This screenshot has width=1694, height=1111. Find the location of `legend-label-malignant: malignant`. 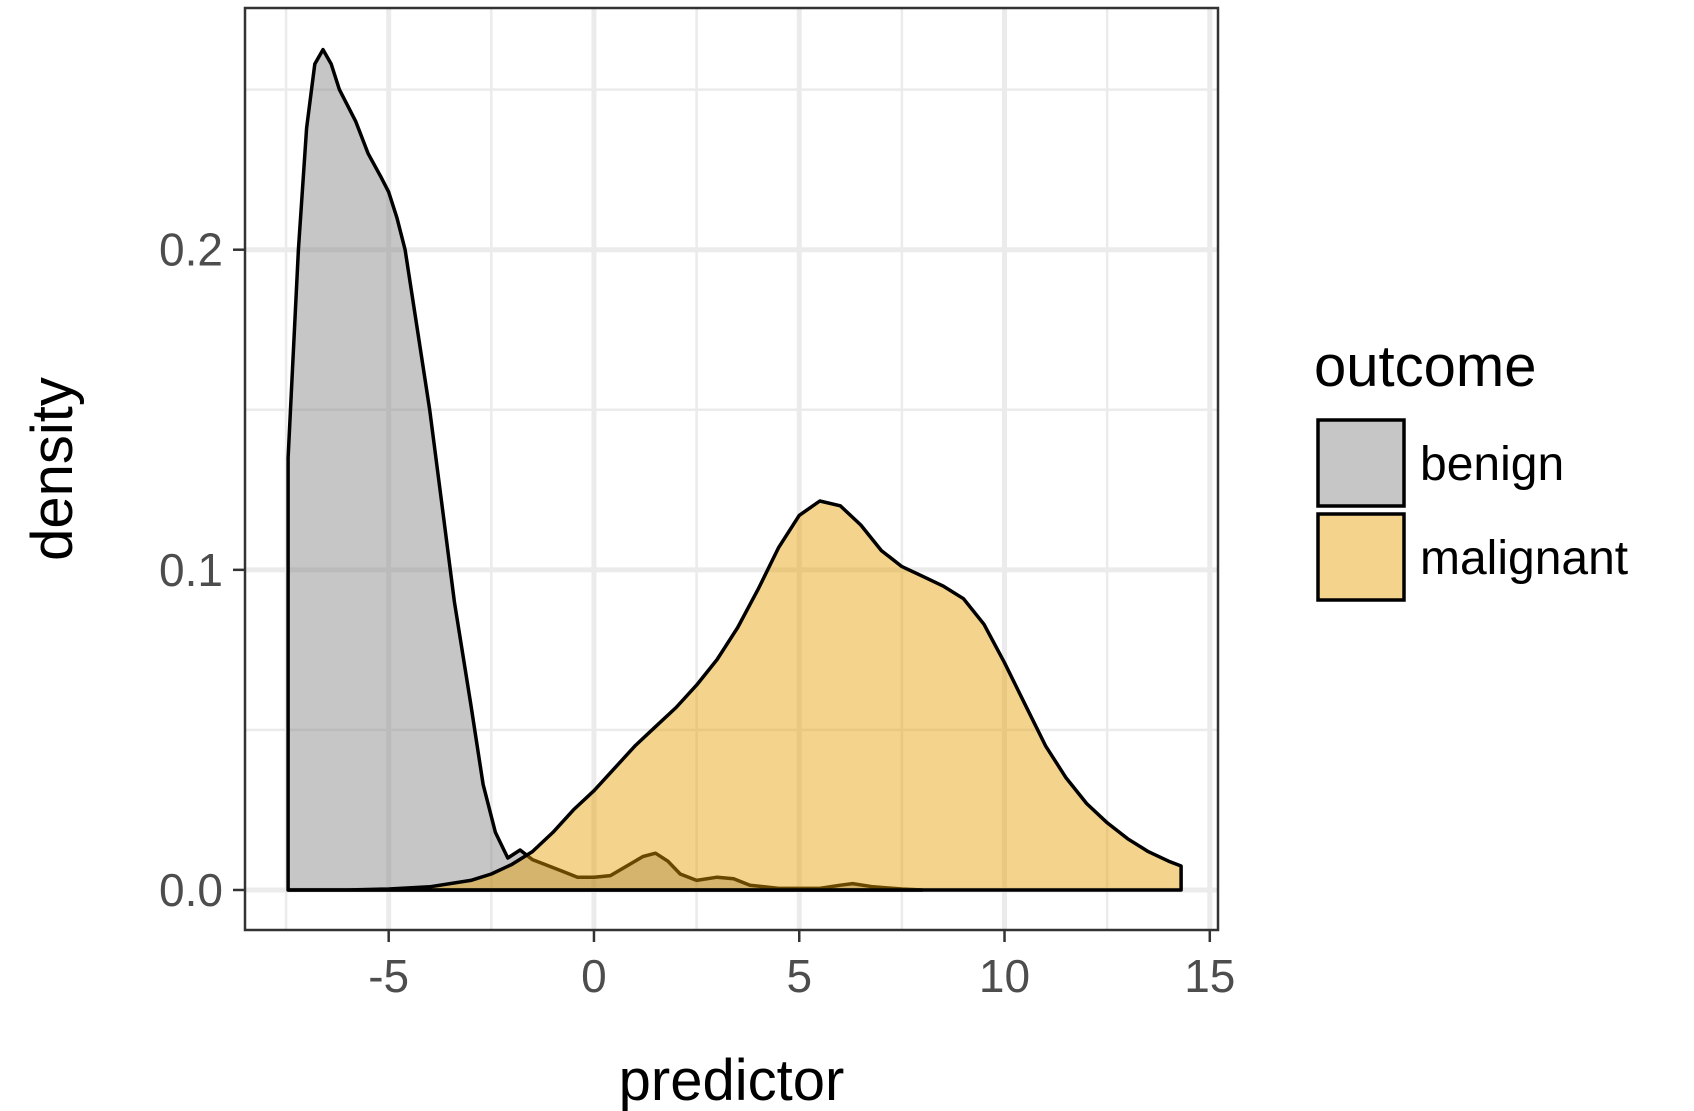

legend-label-malignant: malignant is located at coordinates (1524, 558).